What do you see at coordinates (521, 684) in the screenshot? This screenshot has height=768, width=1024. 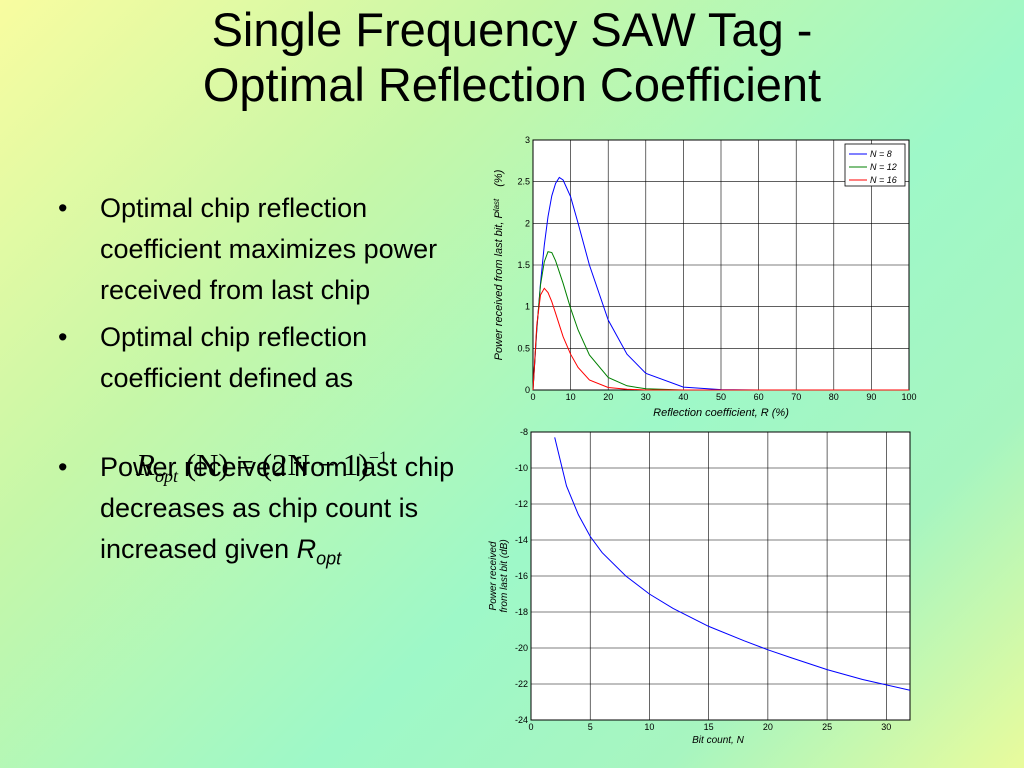 I see `c2-y-tick-label: -22` at bounding box center [521, 684].